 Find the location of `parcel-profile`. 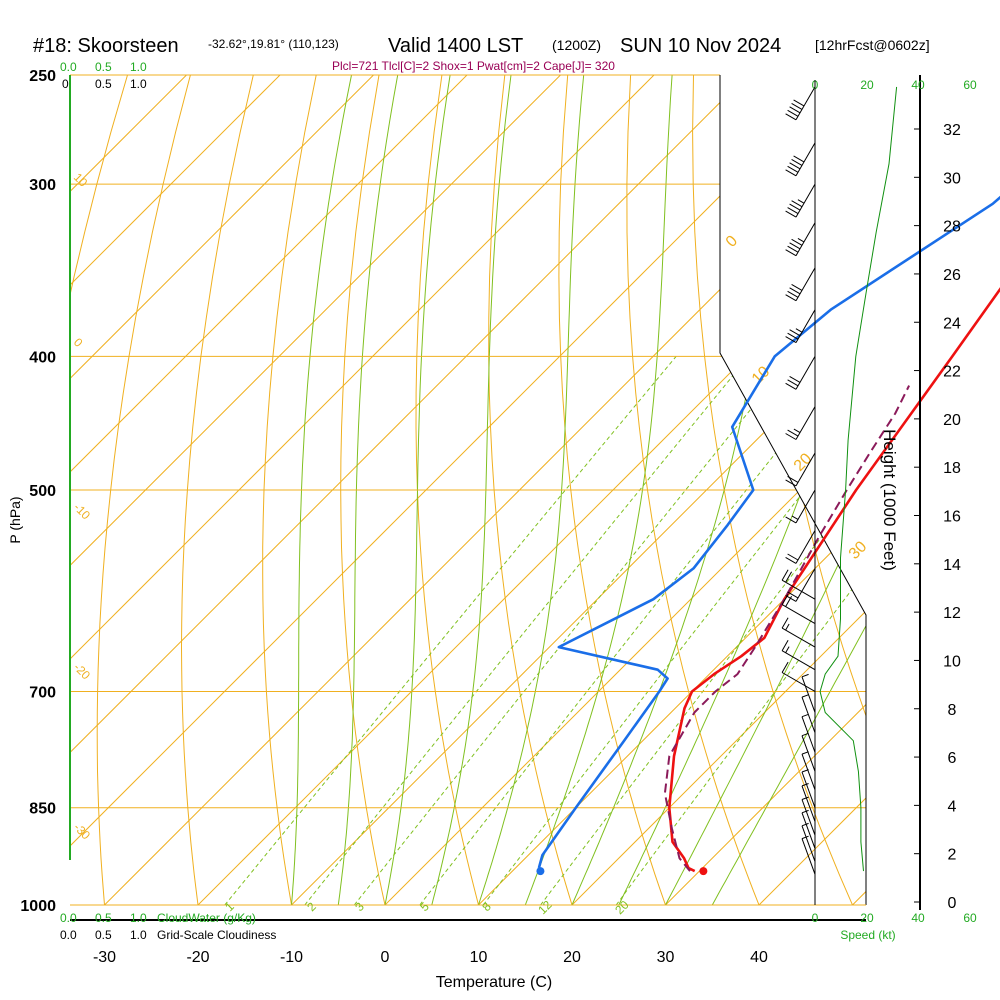

parcel-profile is located at coordinates (786, 628).